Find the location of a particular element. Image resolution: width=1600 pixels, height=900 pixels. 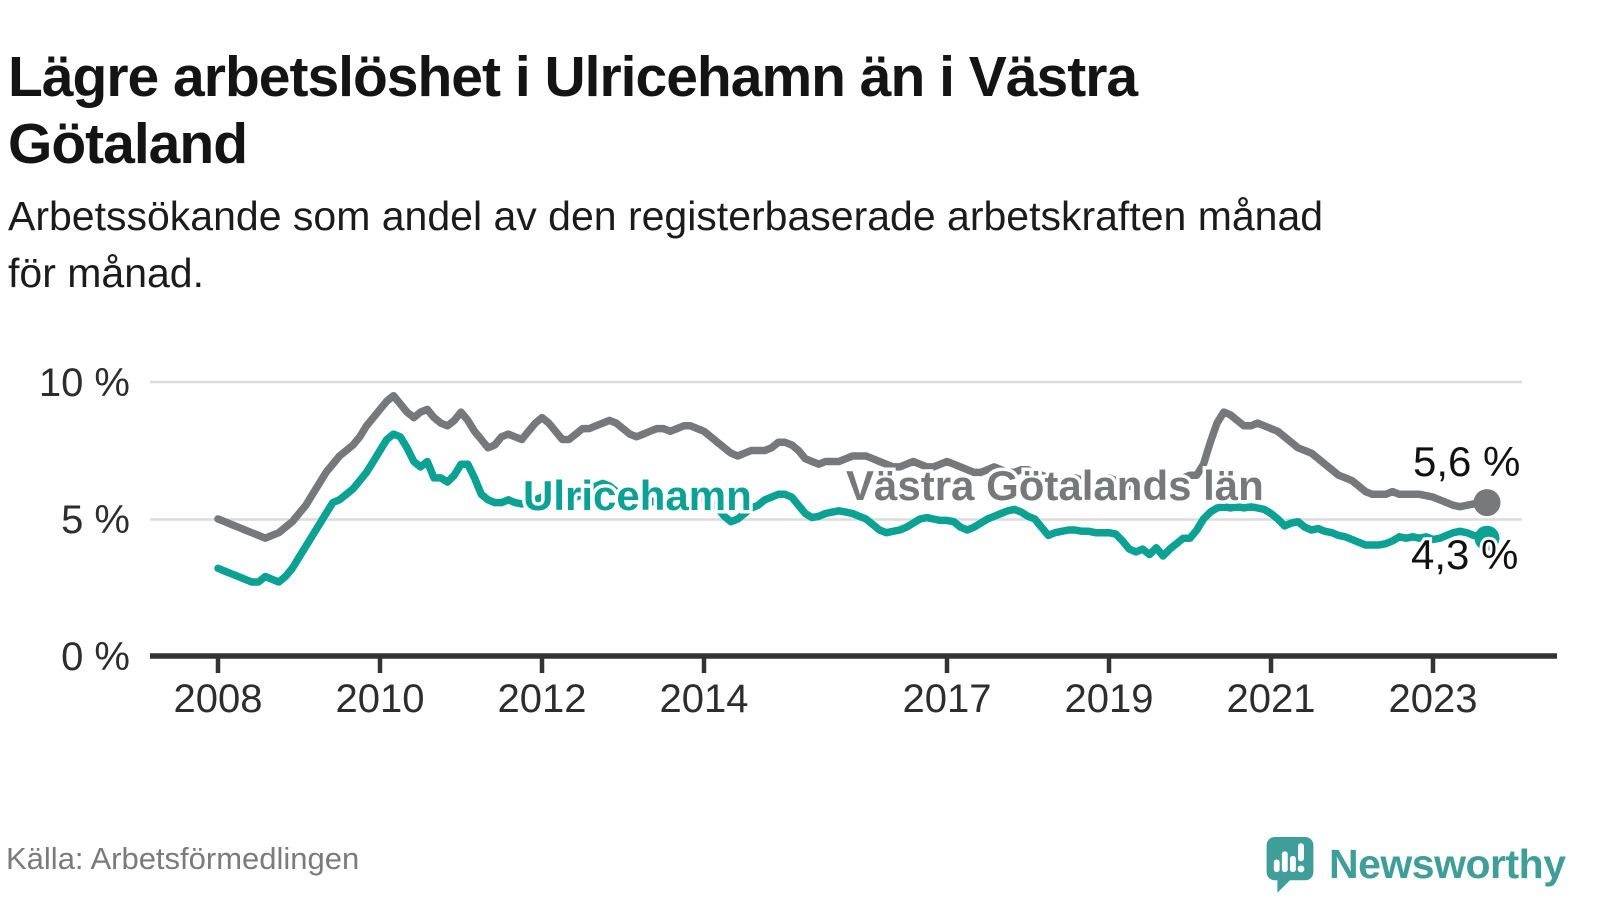

newsworthy-icon is located at coordinates (1290, 865).